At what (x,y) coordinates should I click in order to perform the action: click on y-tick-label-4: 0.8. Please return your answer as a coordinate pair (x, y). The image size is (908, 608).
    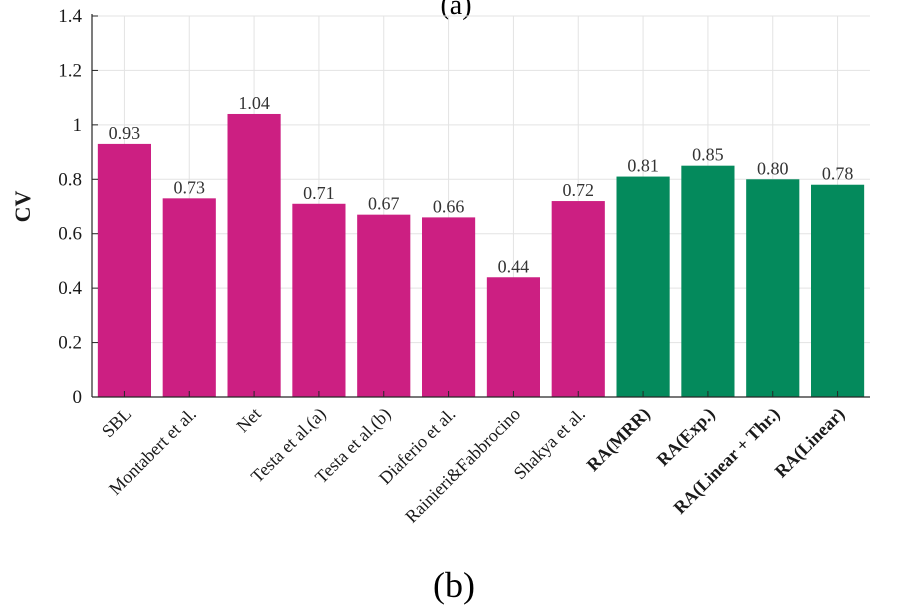
    Looking at the image, I should click on (70, 179).